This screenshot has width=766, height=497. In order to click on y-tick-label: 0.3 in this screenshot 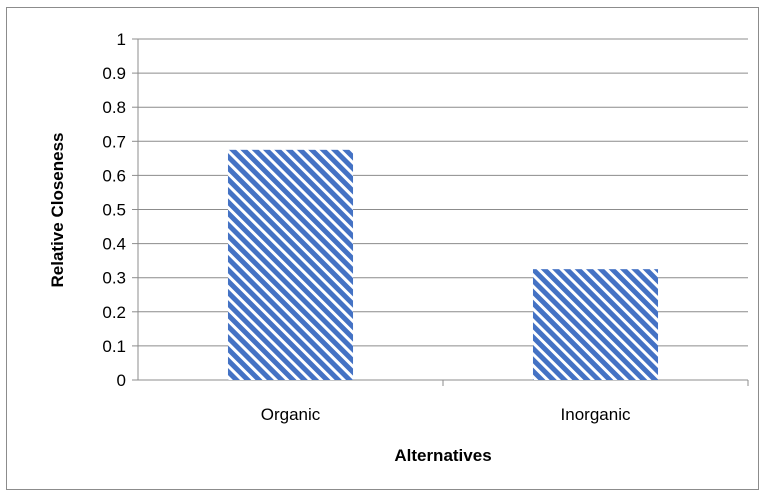, I will do `click(114, 278)`.